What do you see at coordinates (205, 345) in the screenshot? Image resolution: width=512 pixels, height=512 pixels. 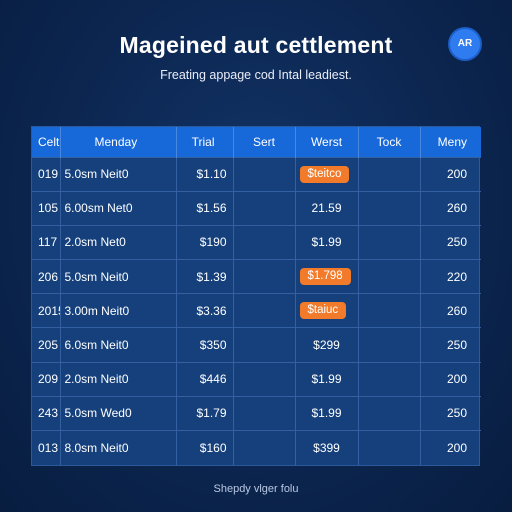 I see `table-cell-trial: $350` at bounding box center [205, 345].